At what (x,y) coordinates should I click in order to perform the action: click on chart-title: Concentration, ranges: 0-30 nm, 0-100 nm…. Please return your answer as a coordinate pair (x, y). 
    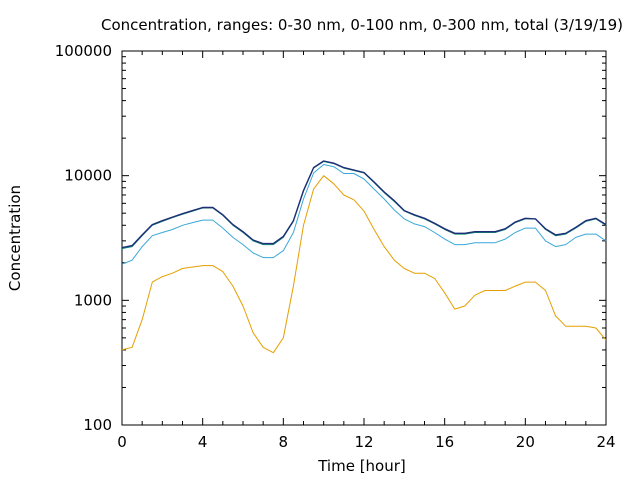
    Looking at the image, I should click on (362, 25).